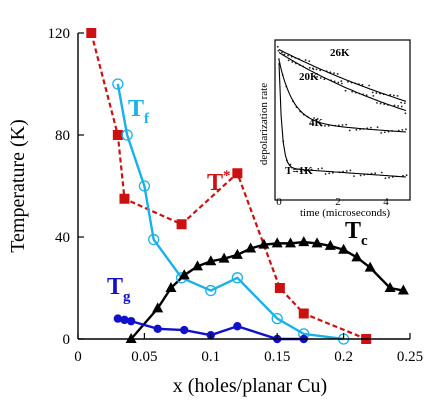 The image size is (444, 411). Describe the element at coordinates (250, 386) in the screenshot. I see `x-axis-title: x (holes/planar Cu)` at that location.